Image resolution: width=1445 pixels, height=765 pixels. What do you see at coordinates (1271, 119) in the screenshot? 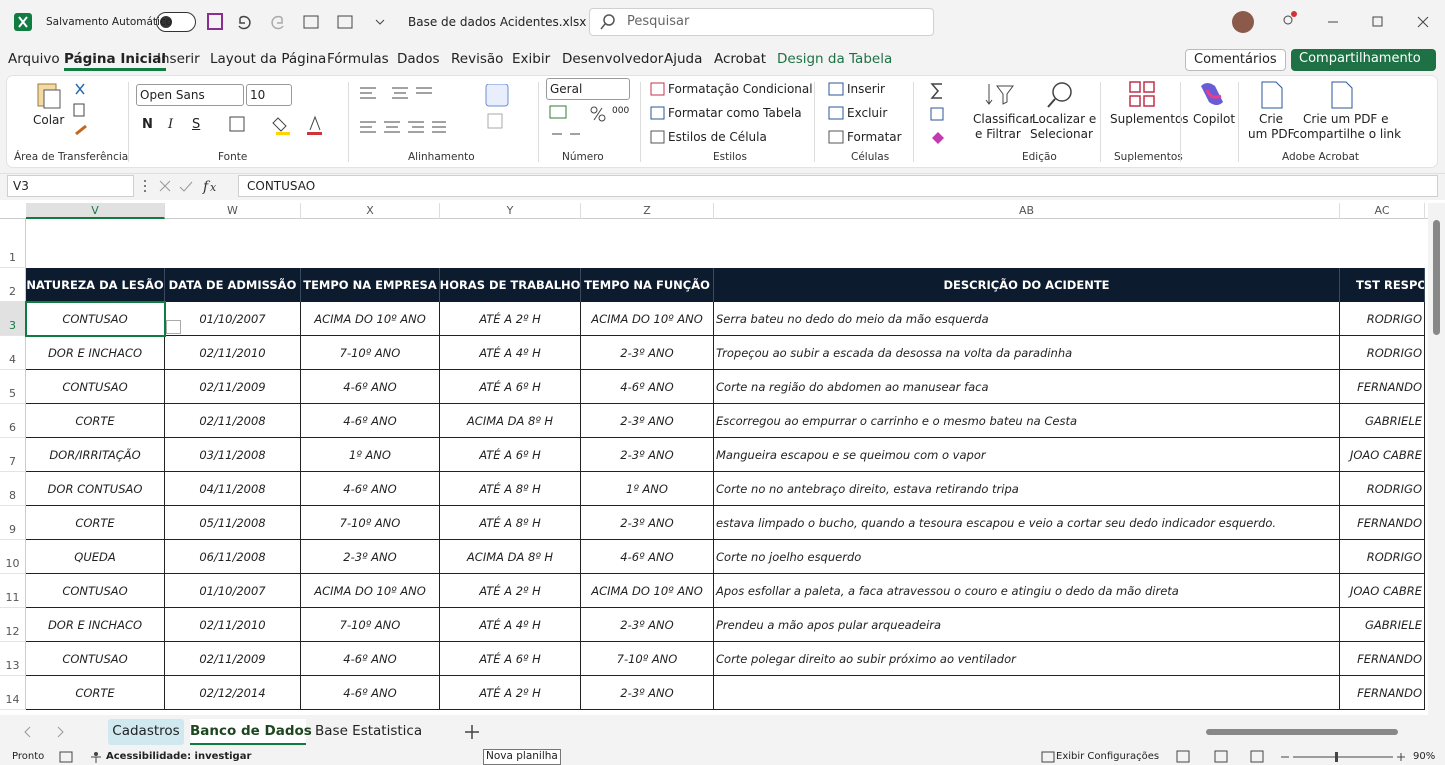
I see `create-pdf-button: Crie` at bounding box center [1271, 119].